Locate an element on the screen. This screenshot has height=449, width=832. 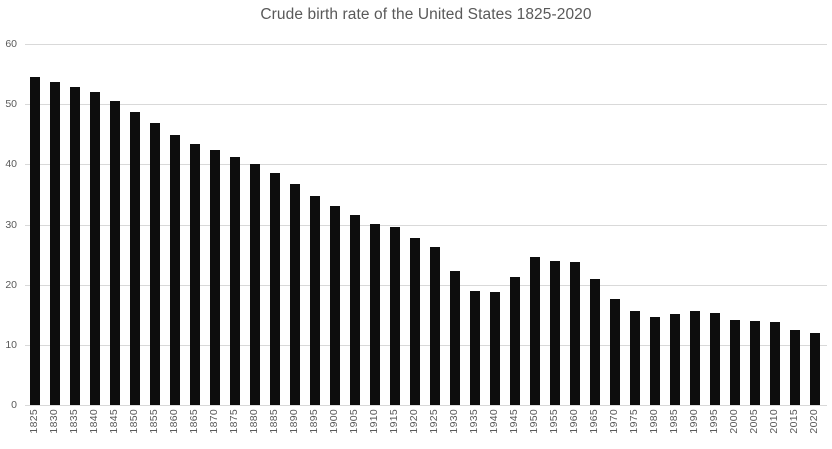
x-tick-label: 1915 is located at coordinates (394, 421).